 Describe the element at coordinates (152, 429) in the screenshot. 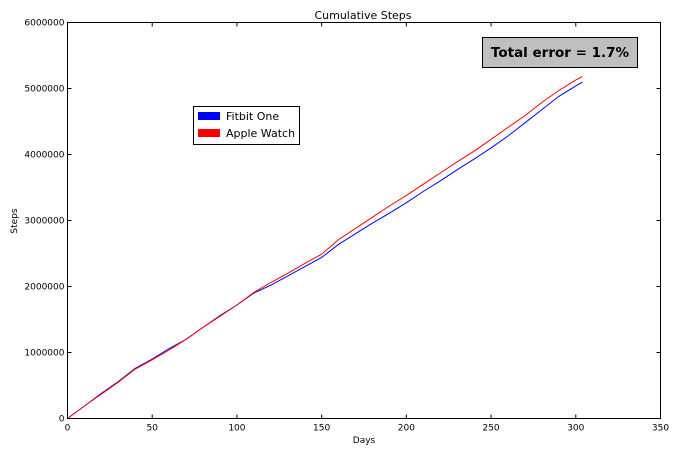

I see `x-tick-label: 50` at that location.